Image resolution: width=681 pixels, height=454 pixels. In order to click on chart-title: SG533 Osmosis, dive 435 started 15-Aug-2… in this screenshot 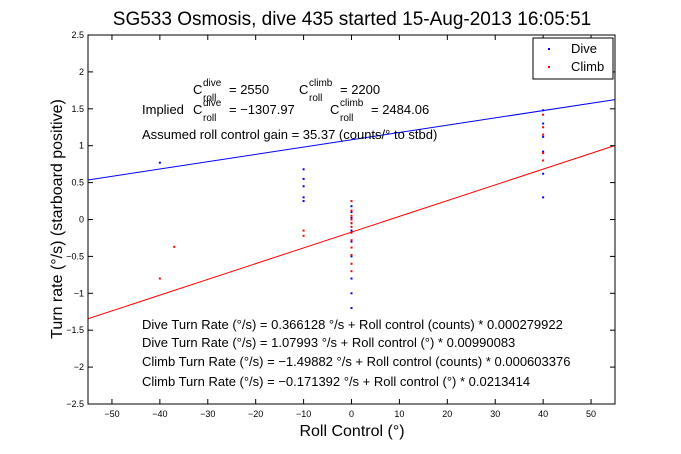, I will do `click(352, 19)`.